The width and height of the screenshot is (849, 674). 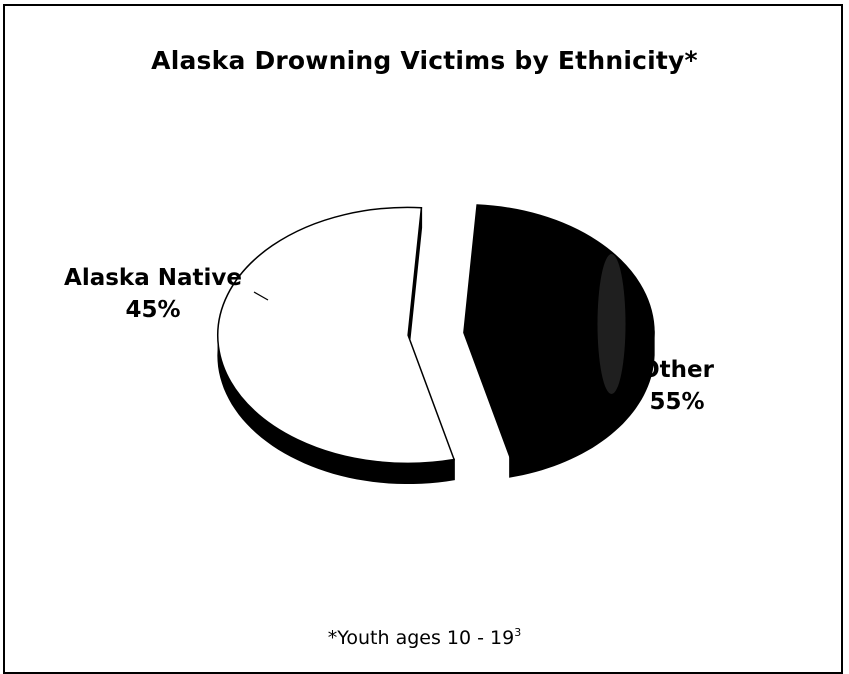 What do you see at coordinates (677, 402) in the screenshot?
I see `slice-label-other-value: 55%` at bounding box center [677, 402].